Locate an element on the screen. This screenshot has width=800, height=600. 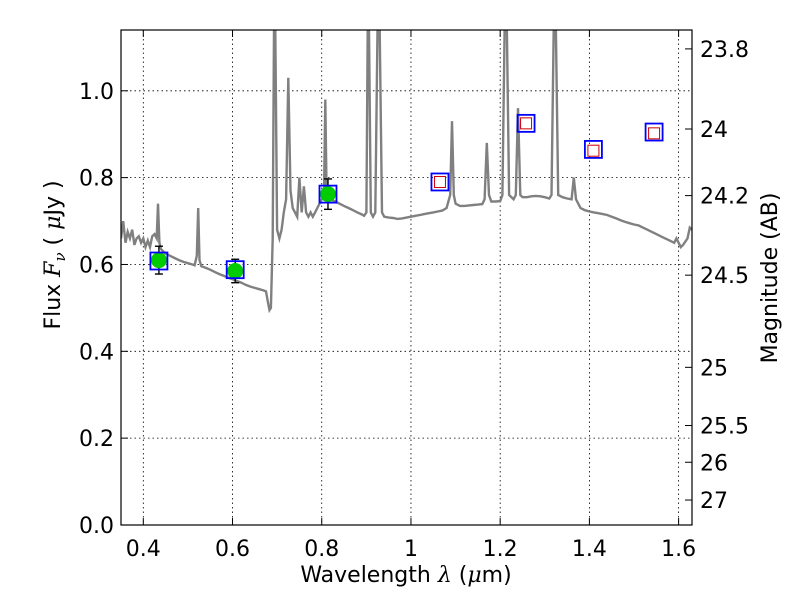
y-tick-label: 0.4 is located at coordinates (96, 352).